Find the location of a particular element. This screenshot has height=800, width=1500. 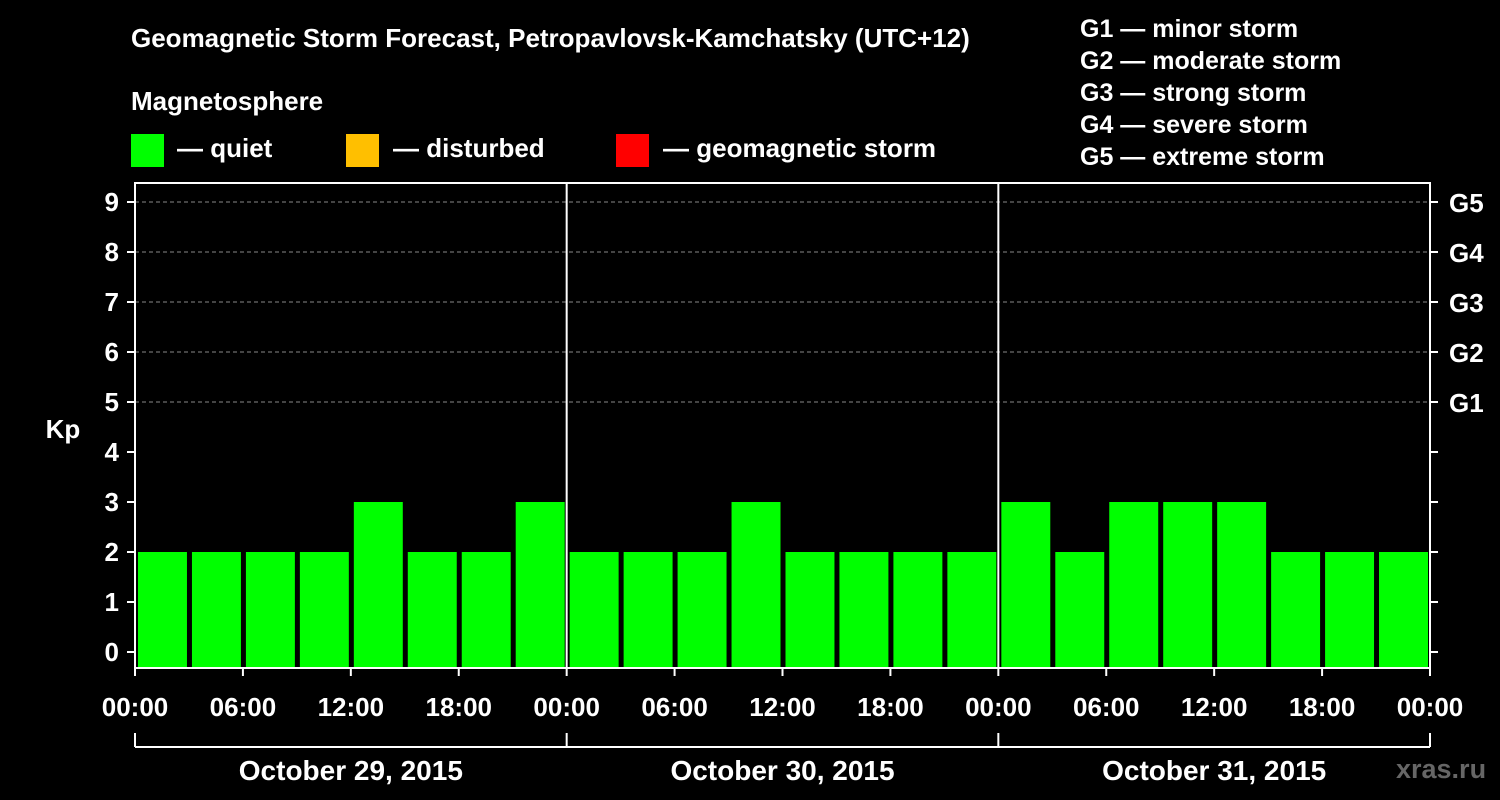

storm-scale-g4: G4 — severe storm is located at coordinates (1194, 125).